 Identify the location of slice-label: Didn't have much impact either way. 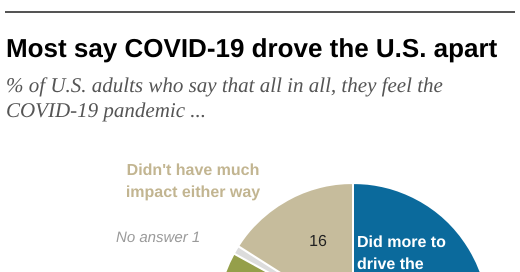
(193, 181).